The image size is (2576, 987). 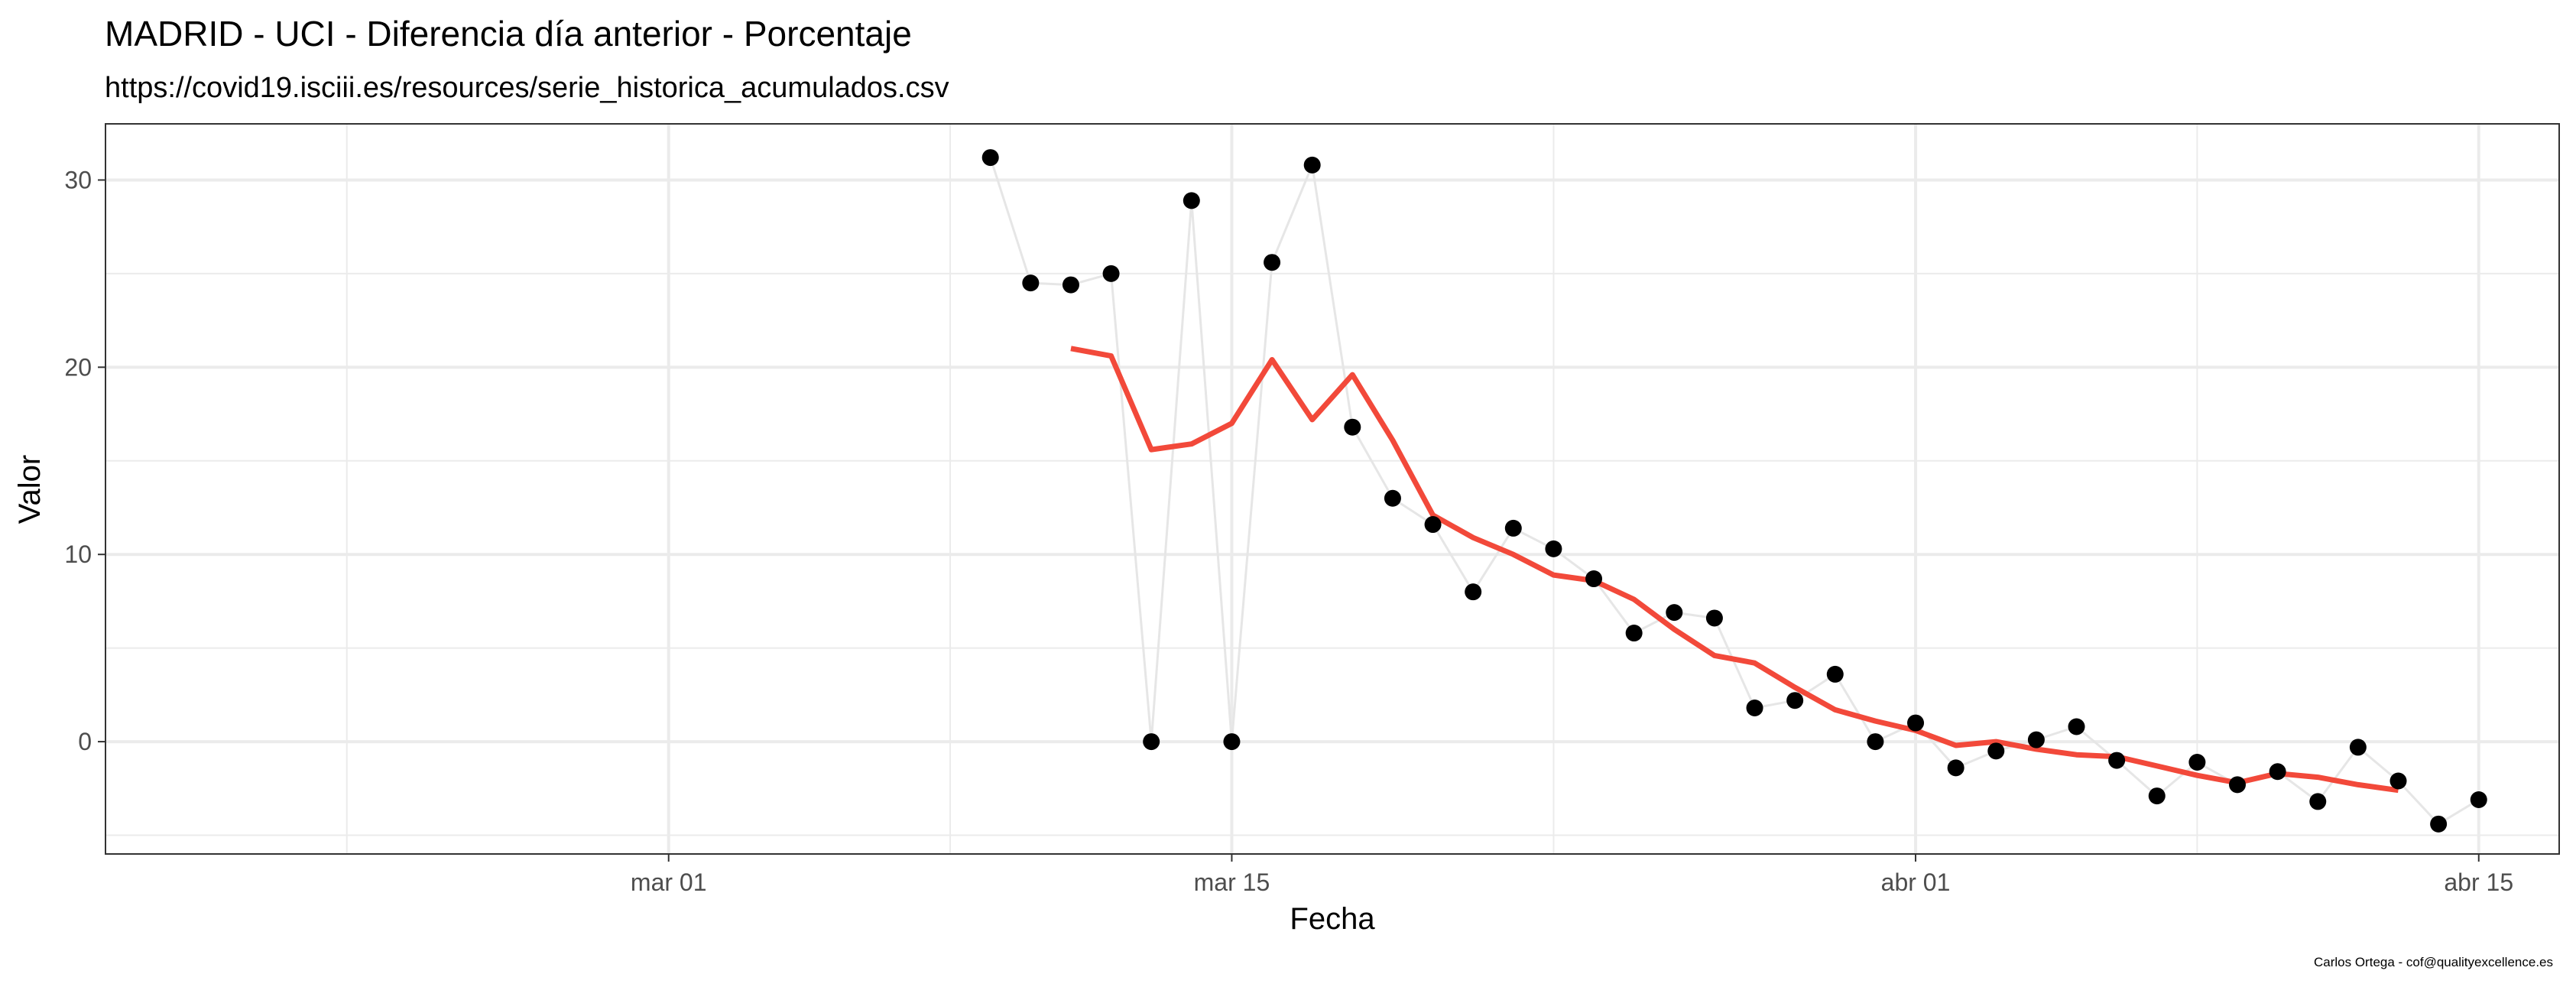 What do you see at coordinates (1332, 919) in the screenshot?
I see `x-axis-title: Fecha` at bounding box center [1332, 919].